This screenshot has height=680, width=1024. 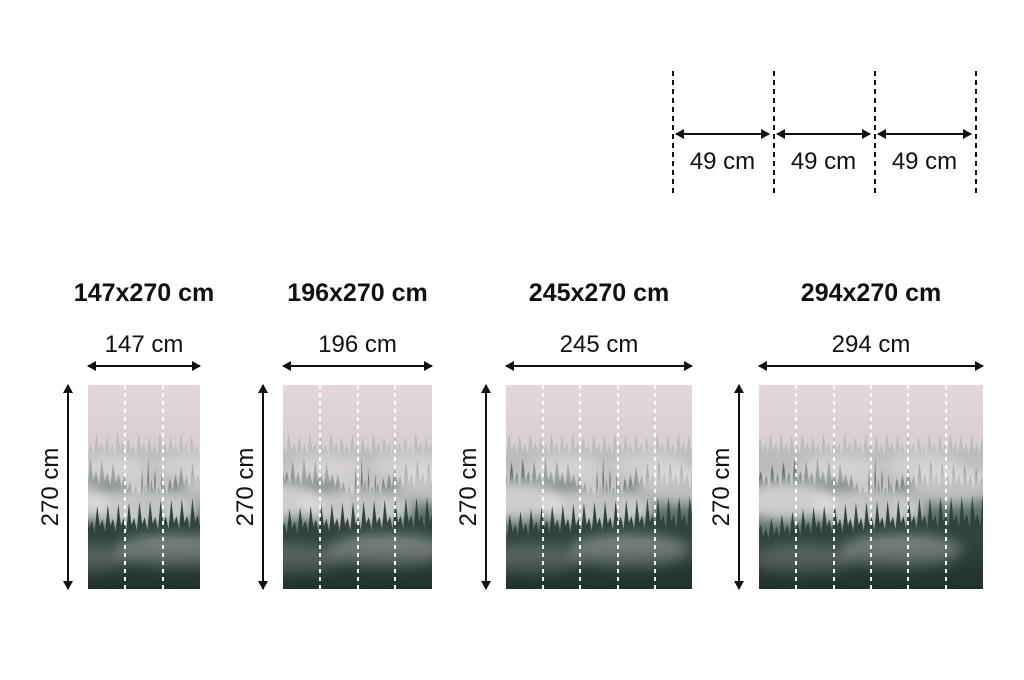 What do you see at coordinates (871, 344) in the screenshot?
I see `width-label: 294 cm` at bounding box center [871, 344].